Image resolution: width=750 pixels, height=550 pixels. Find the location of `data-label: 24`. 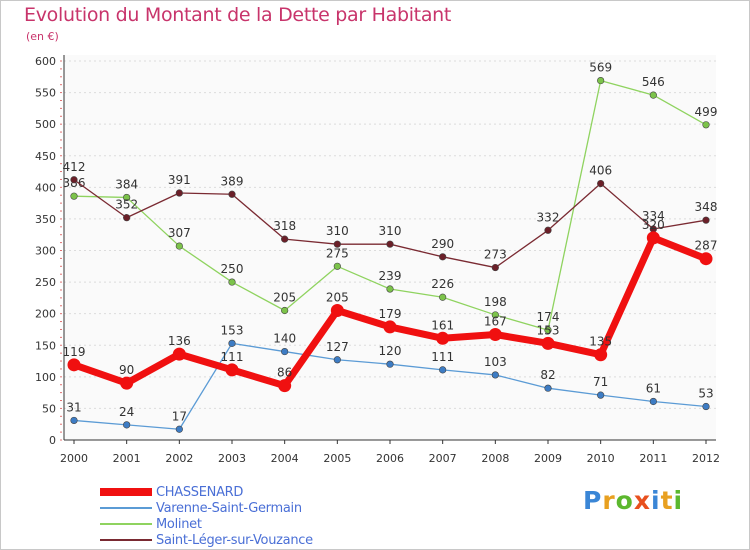

data-label: 24 is located at coordinates (126, 412).